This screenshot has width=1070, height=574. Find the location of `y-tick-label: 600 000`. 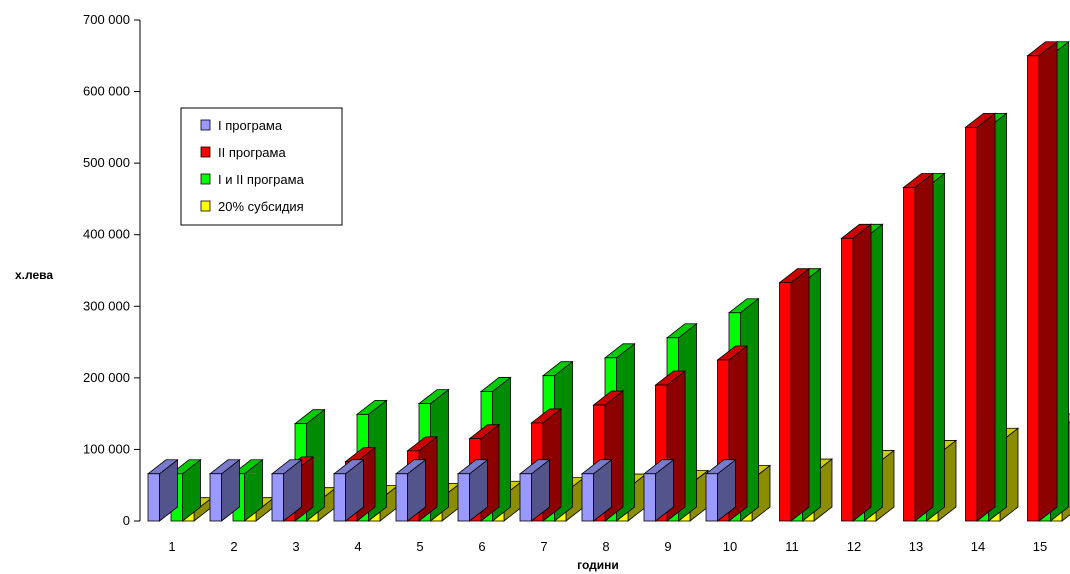

y-tick-label: 600 000 is located at coordinates (106, 91).